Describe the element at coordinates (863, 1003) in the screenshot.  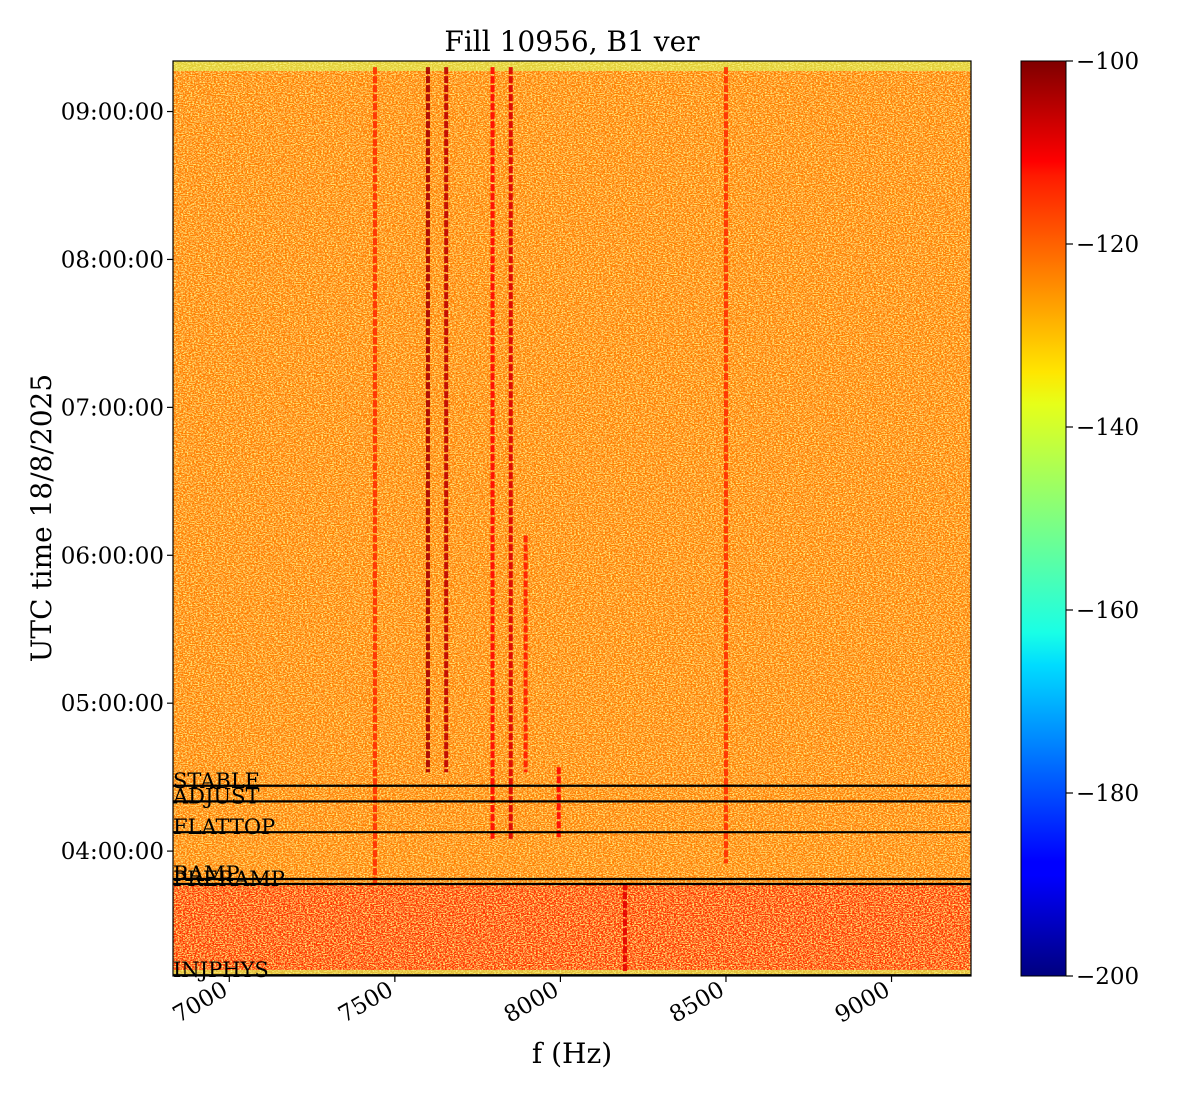
I see `x-tick-label: 9000` at that location.